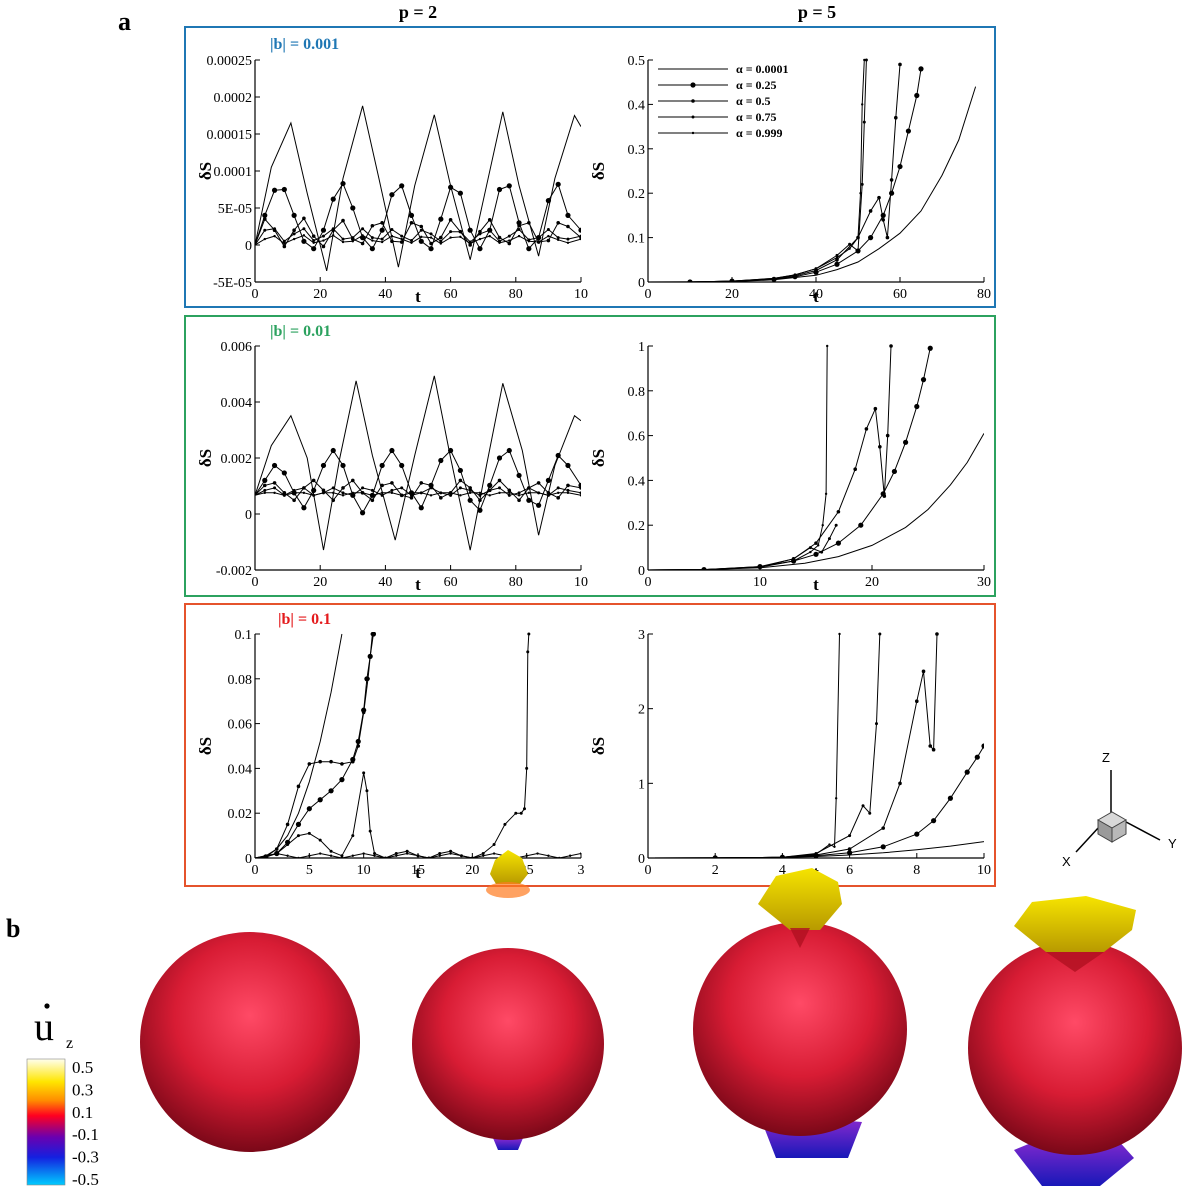  What do you see at coordinates (516, 582) in the screenshot?
I see `x-tick-label: 80` at bounding box center [516, 582].